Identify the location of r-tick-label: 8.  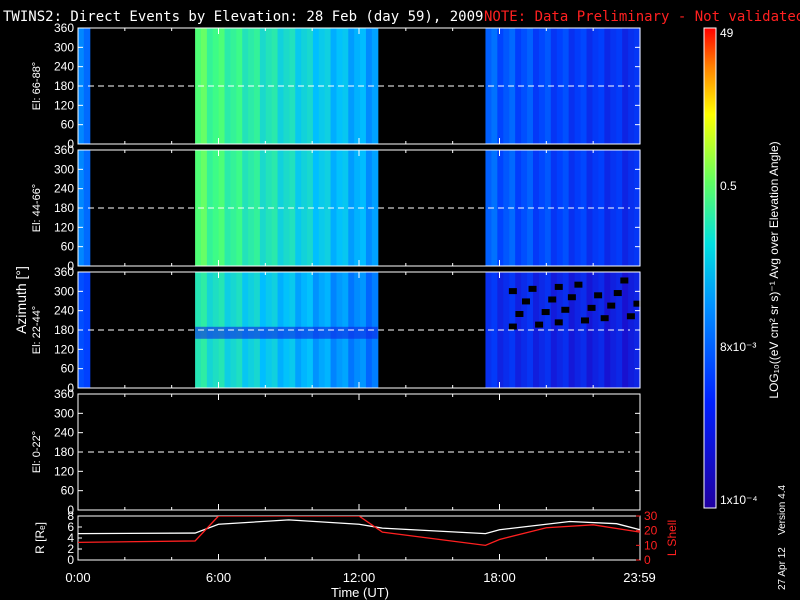
(70, 516).